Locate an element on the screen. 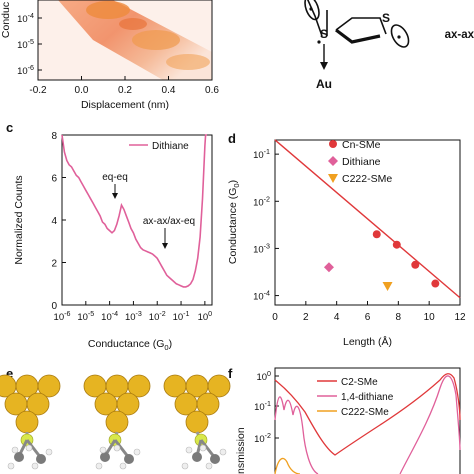 The image size is (474, 474). legend-label: 1,4-dithiane is located at coordinates (367, 397).